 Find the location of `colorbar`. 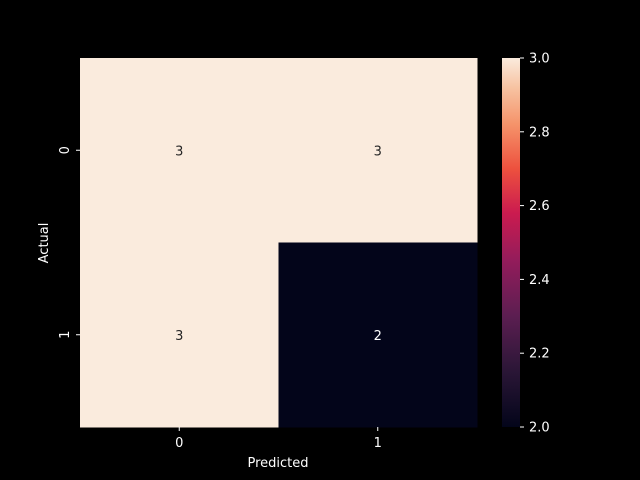

colorbar is located at coordinates (511, 242).